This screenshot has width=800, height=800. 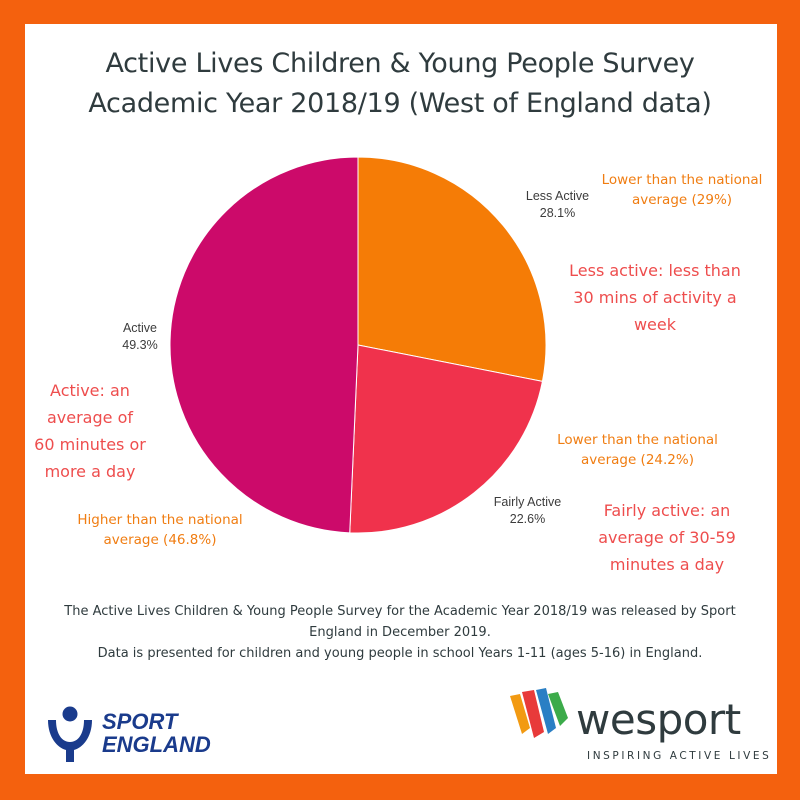 What do you see at coordinates (655, 324) in the screenshot?
I see `note-line: week` at bounding box center [655, 324].